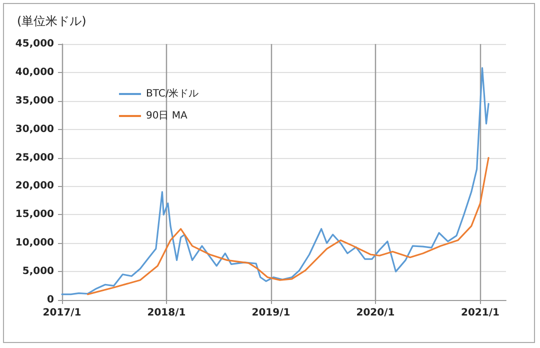 The width and height of the screenshot is (540, 348). What do you see at coordinates (51, 21) in the screenshot?
I see `y-axis-title: (単位米ドル)` at bounding box center [51, 21].